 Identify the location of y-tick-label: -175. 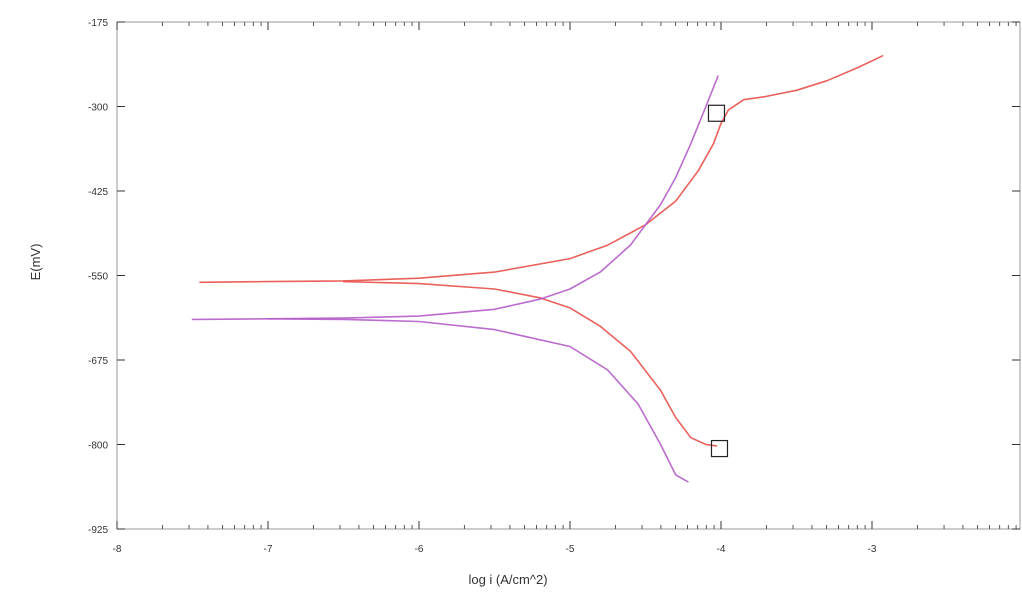
(98, 23).